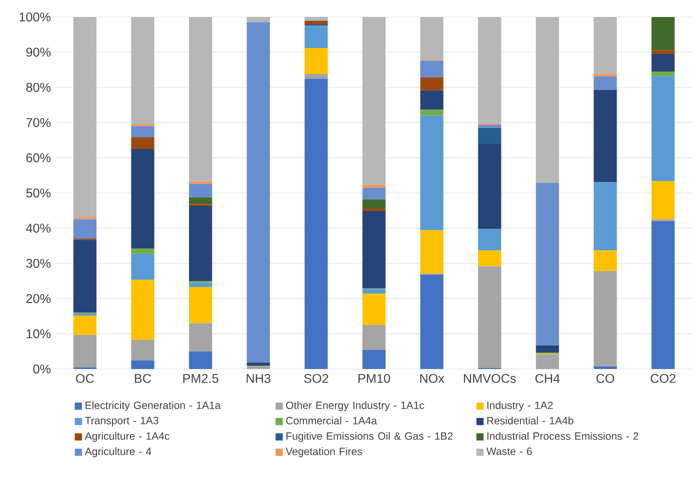  Describe the element at coordinates (432, 378) in the screenshot. I see `x-tick-label: NOx` at that location.